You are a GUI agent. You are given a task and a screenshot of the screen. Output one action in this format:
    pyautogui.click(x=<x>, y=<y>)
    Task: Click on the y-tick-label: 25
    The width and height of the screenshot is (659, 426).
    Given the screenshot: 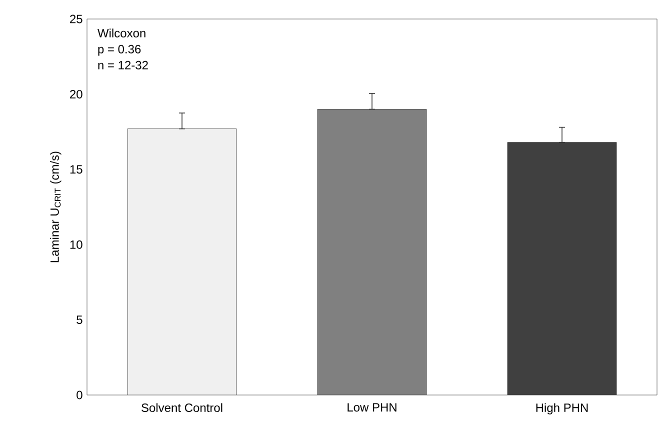 What is the action you would take?
    pyautogui.click(x=76, y=19)
    